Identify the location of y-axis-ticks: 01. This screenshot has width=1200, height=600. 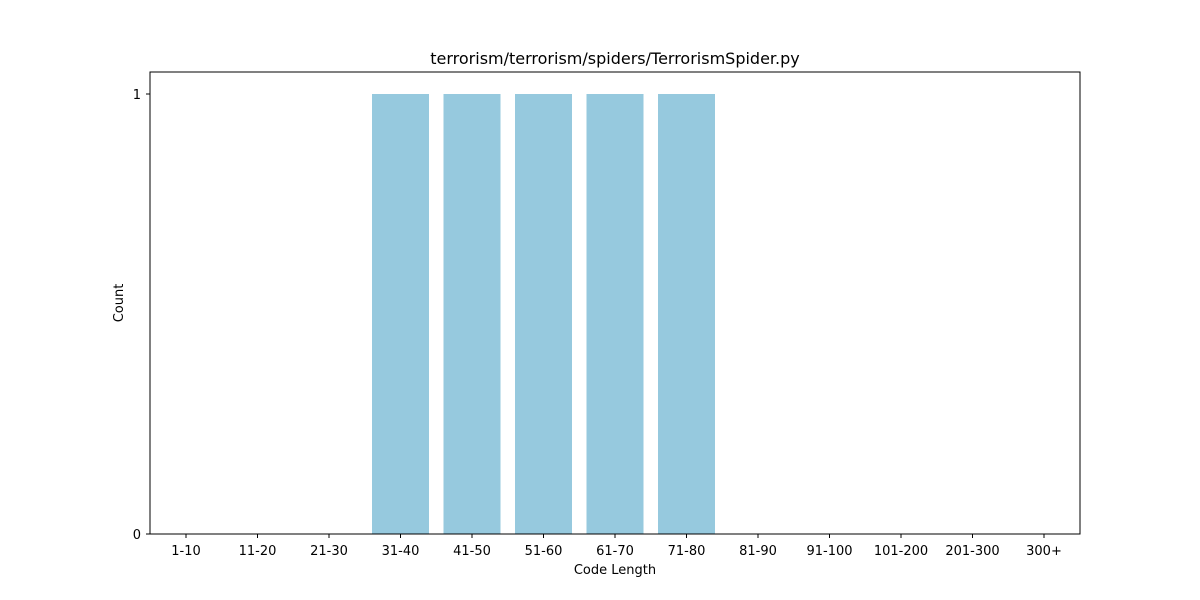
(141, 315).